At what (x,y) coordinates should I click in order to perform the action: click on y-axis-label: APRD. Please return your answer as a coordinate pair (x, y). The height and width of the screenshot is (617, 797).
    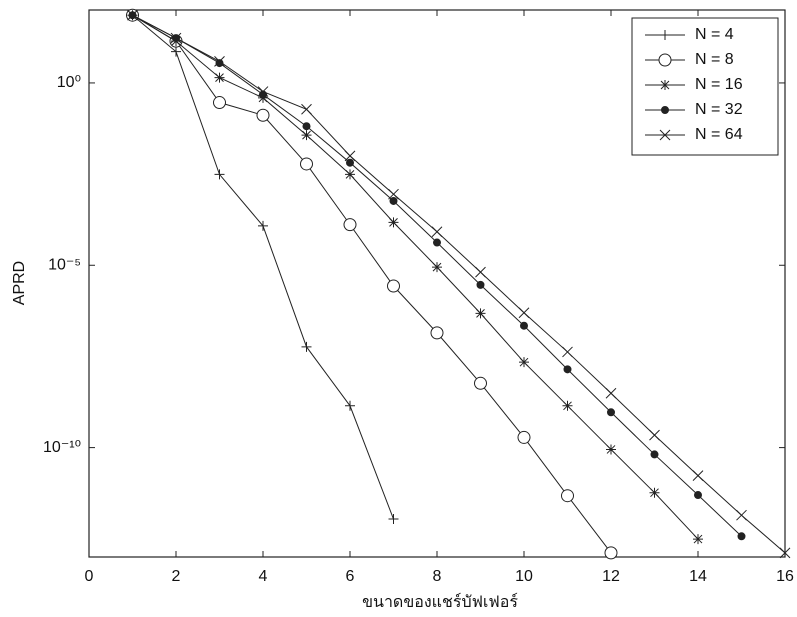
    Looking at the image, I should click on (19, 283).